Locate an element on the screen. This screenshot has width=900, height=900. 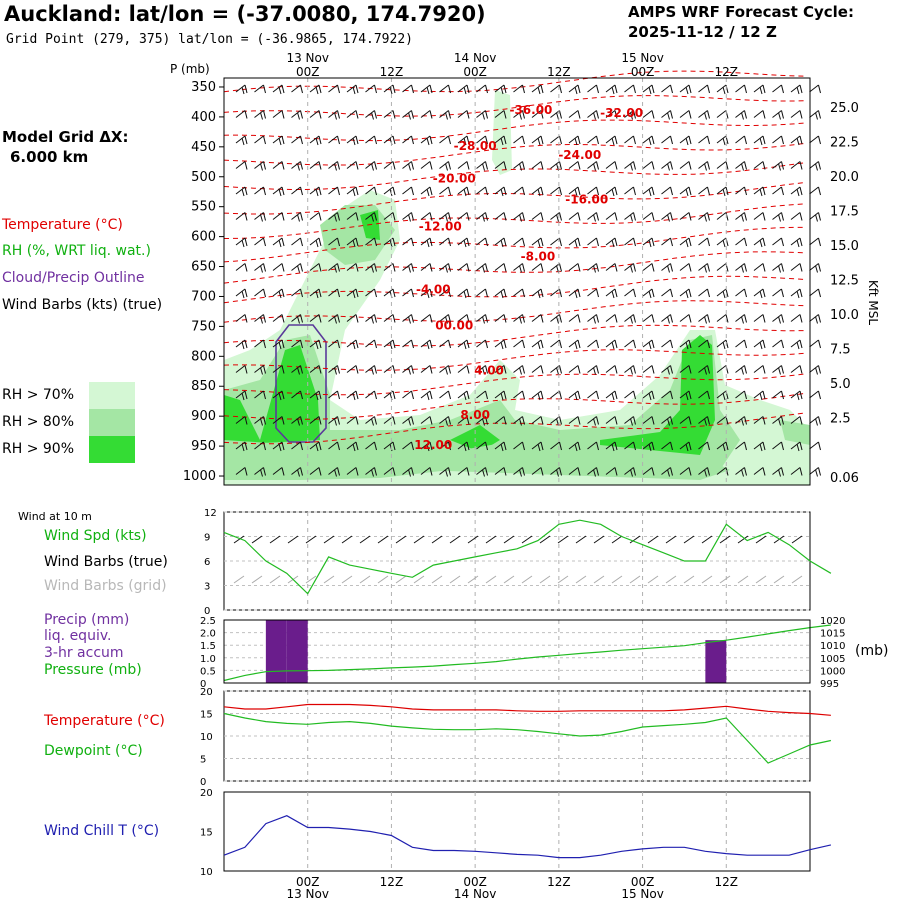
pressure-tick-label: 850 is located at coordinates (203, 386).